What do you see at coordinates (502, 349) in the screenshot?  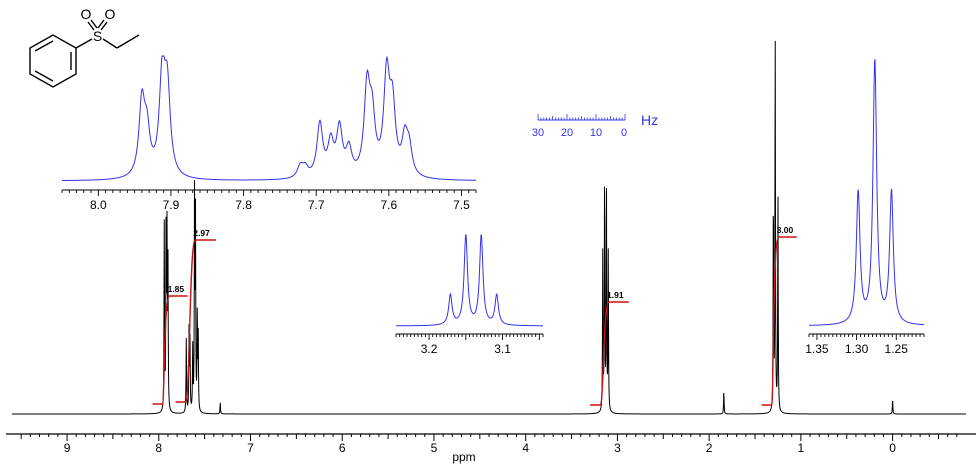 I see `inset-tick-label: 3.1` at bounding box center [502, 349].